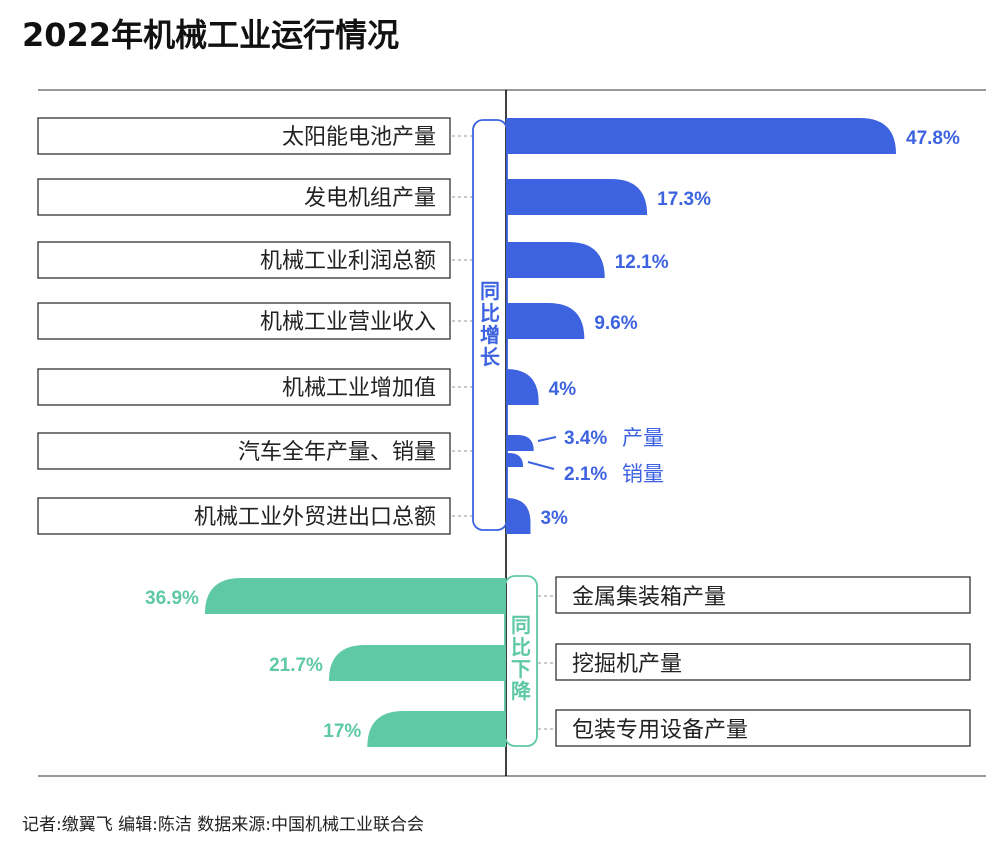 The width and height of the screenshot is (1000, 848). What do you see at coordinates (627, 664) in the screenshot?
I see `category-label: 挖掘机产量` at bounding box center [627, 664].